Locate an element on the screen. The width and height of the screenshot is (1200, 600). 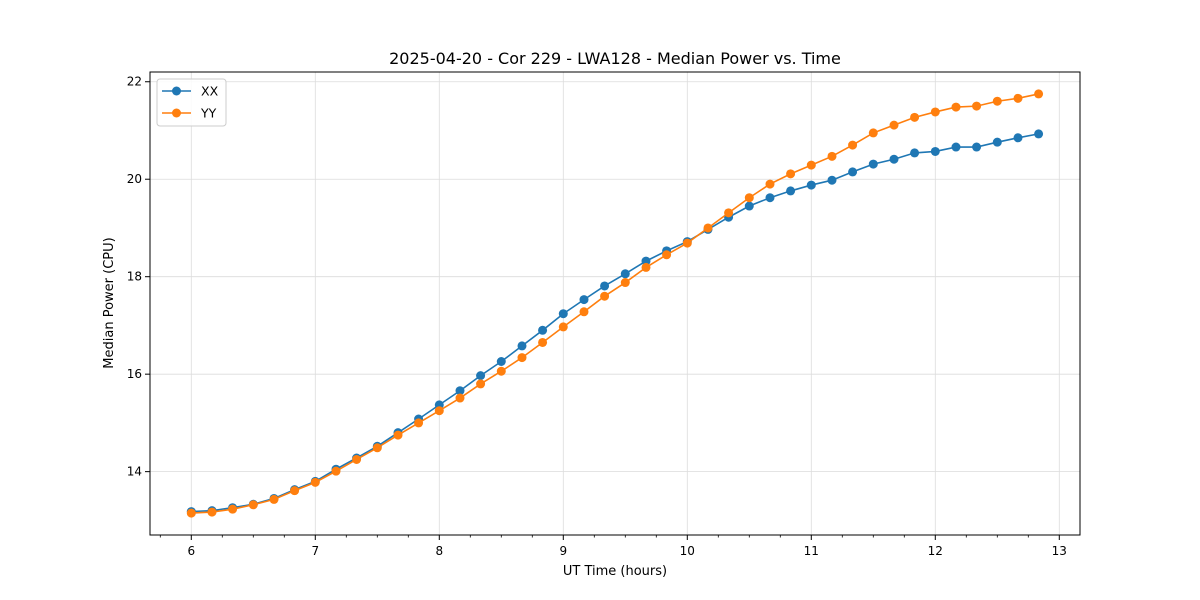
x-tick-label: 11 is located at coordinates (811, 551).